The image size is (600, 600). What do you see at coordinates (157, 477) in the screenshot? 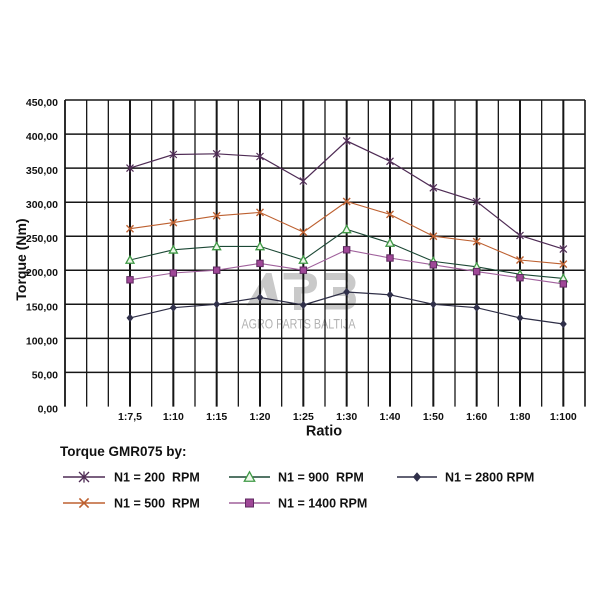
I see `svg-text: N1 = 200 RPM` at bounding box center [157, 477].